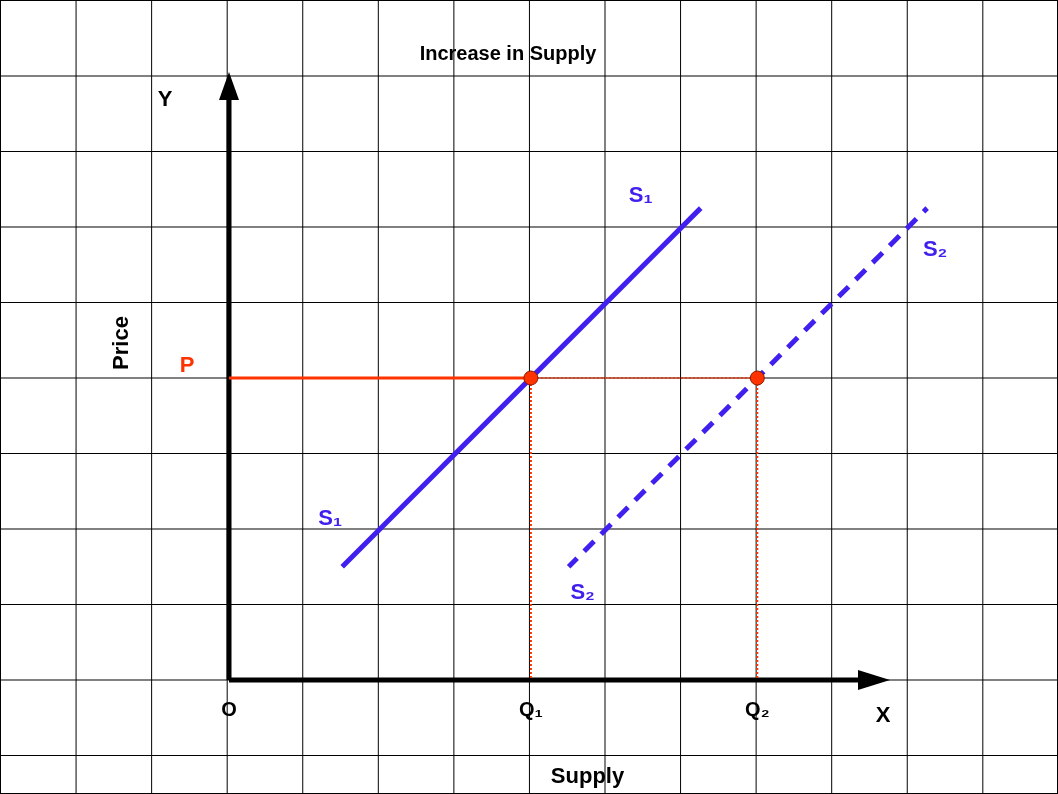 This screenshot has height=794, width=1058. Describe the element at coordinates (883, 715) in the screenshot. I see `text: X` at that location.